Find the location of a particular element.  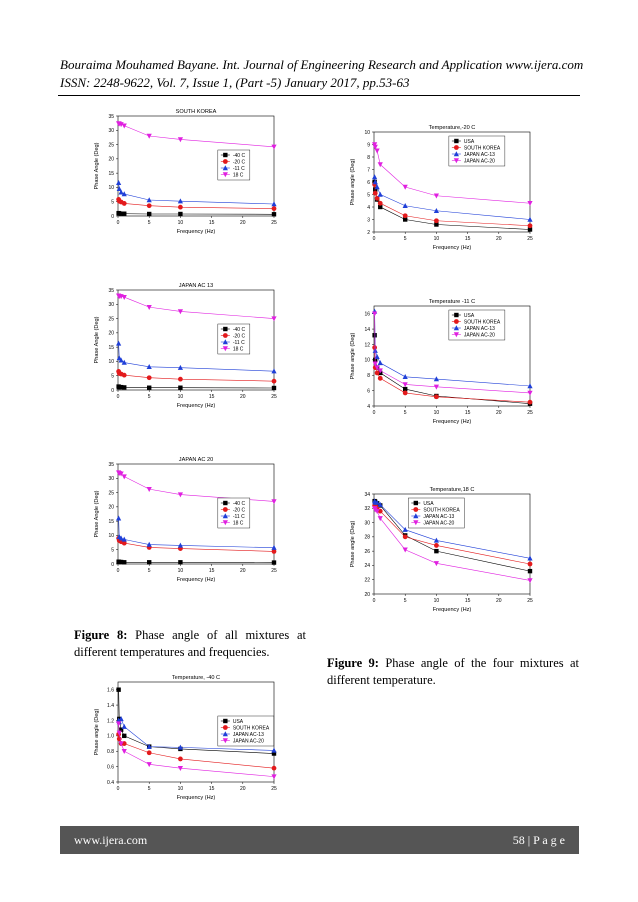

y-tick-label: 15 is located at coordinates (111, 348).